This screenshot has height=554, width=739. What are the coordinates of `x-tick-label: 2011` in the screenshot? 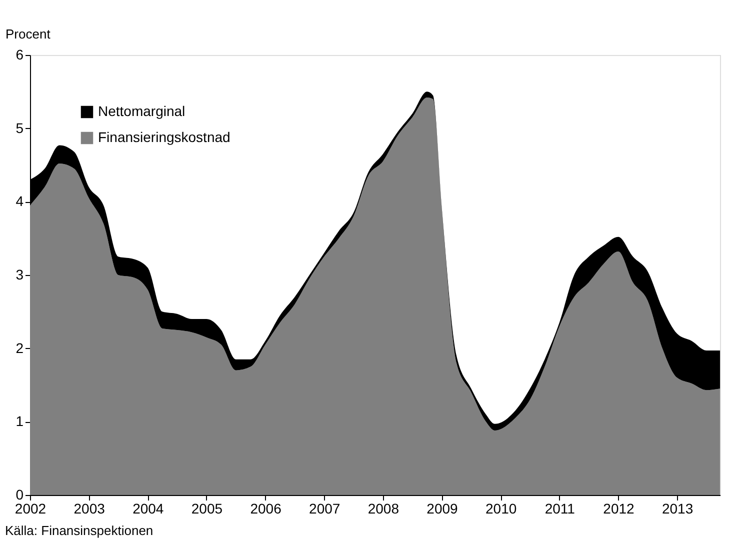 It's located at (560, 508).